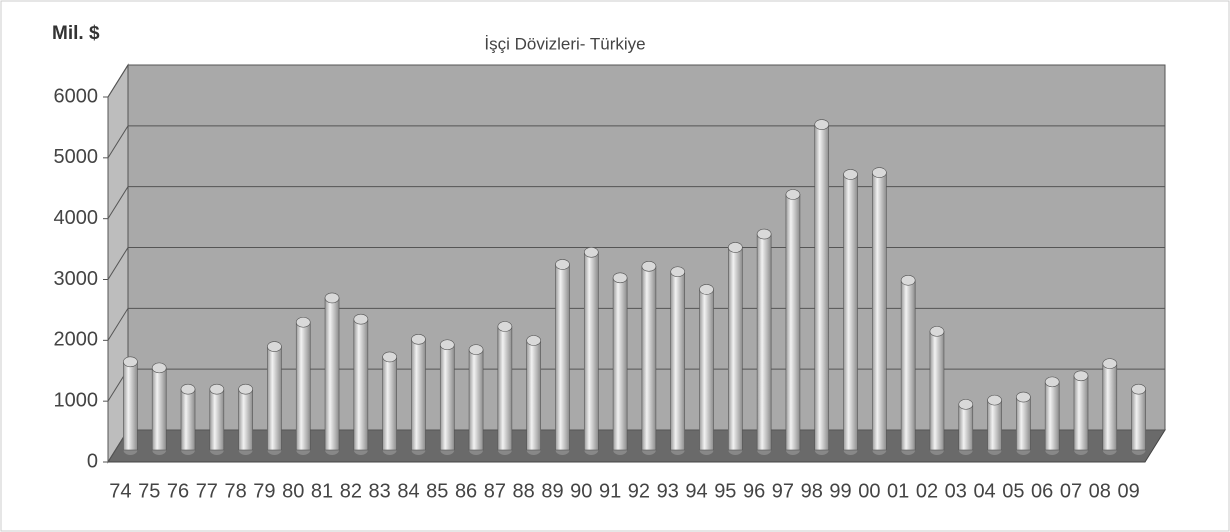  Describe the element at coordinates (149, 491) in the screenshot. I see `x-tick-label: 75` at that location.